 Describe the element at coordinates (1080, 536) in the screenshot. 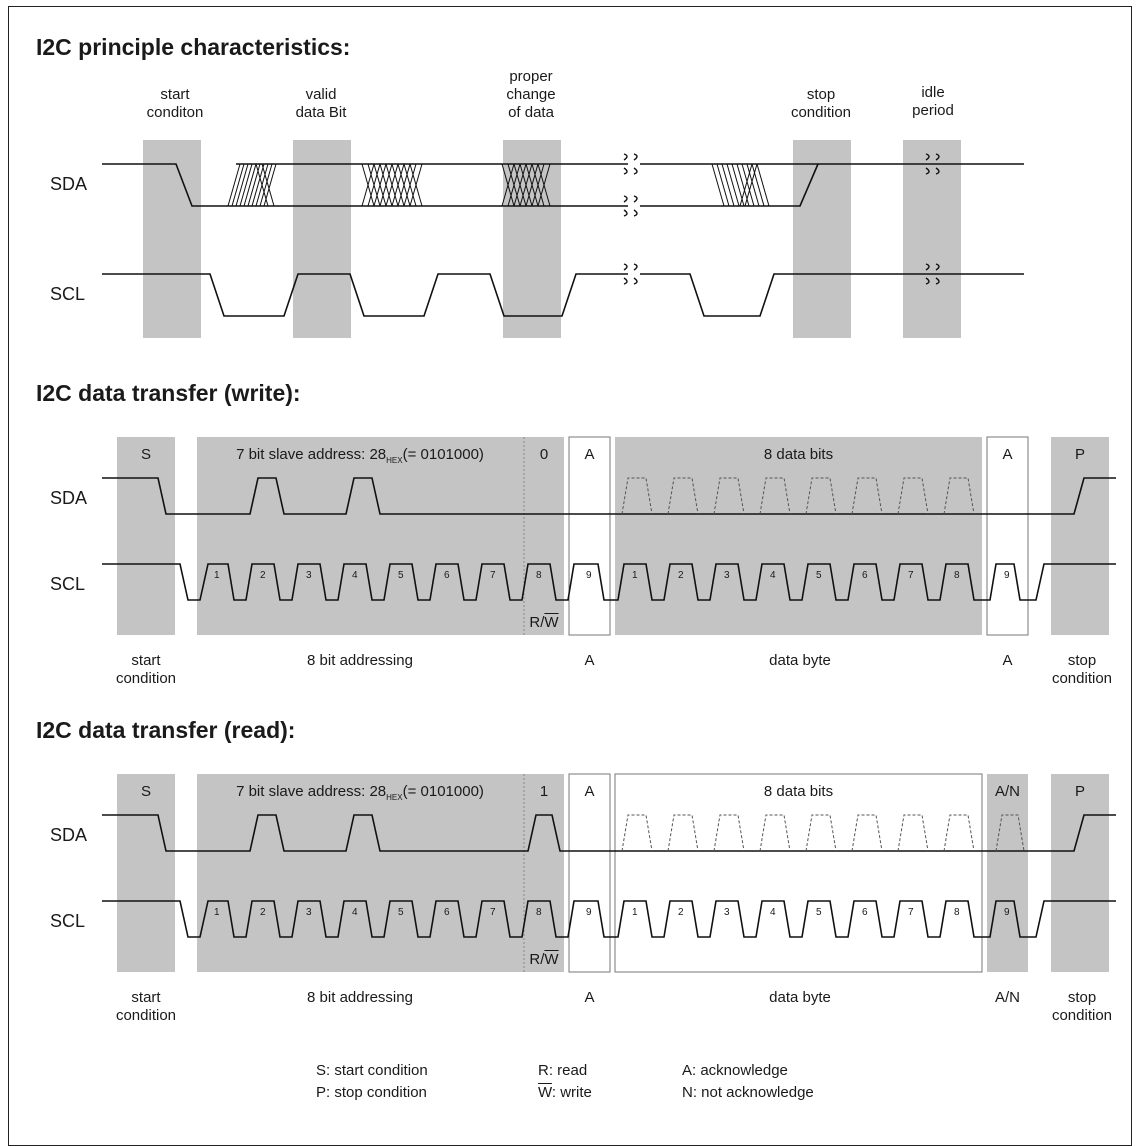

I see `write-stop-band` at that location.